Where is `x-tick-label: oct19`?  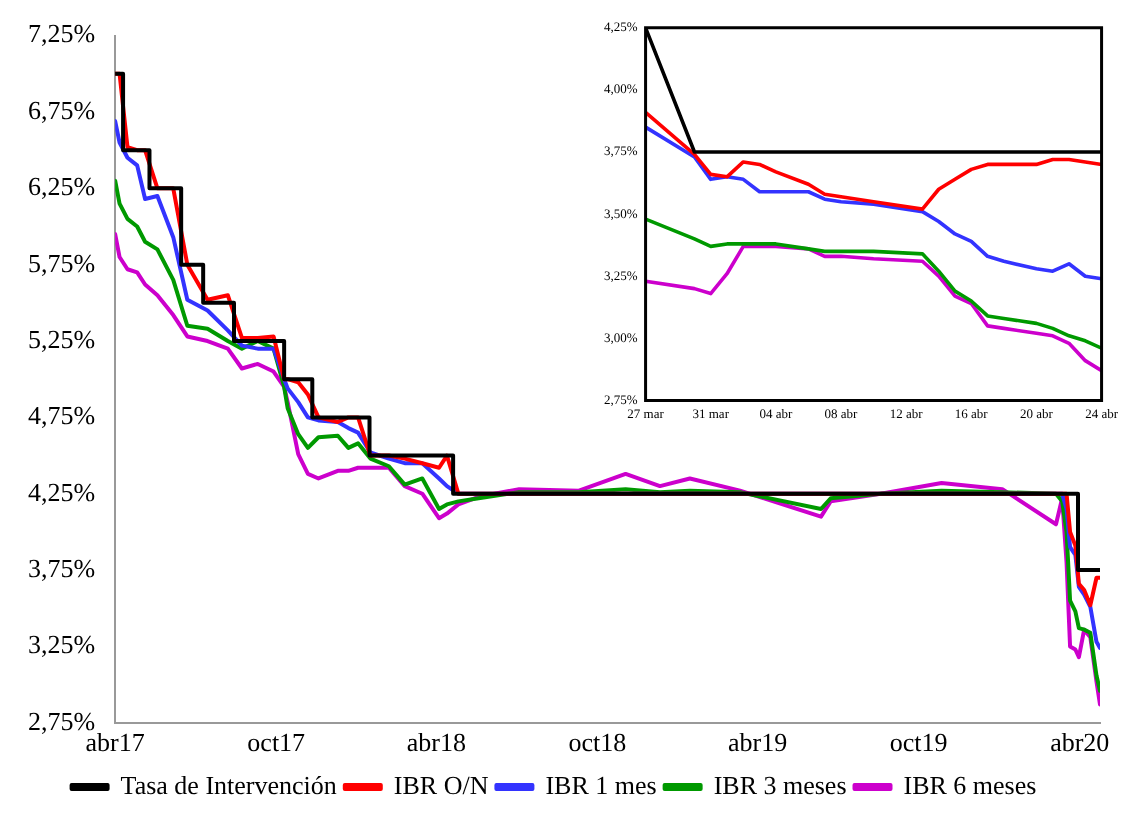
x-tick-label: oct19 is located at coordinates (918, 742).